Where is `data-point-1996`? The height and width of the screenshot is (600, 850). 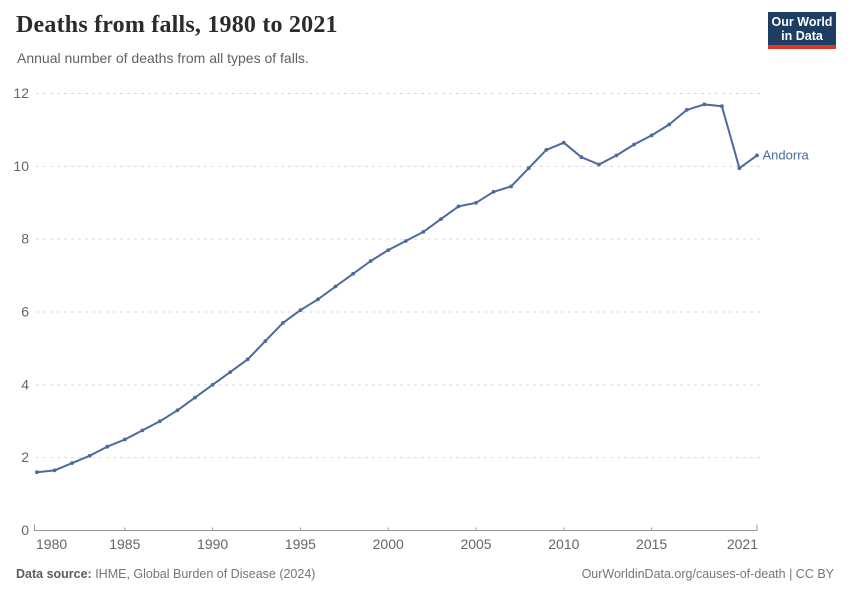 data-point-1996 is located at coordinates (318, 299).